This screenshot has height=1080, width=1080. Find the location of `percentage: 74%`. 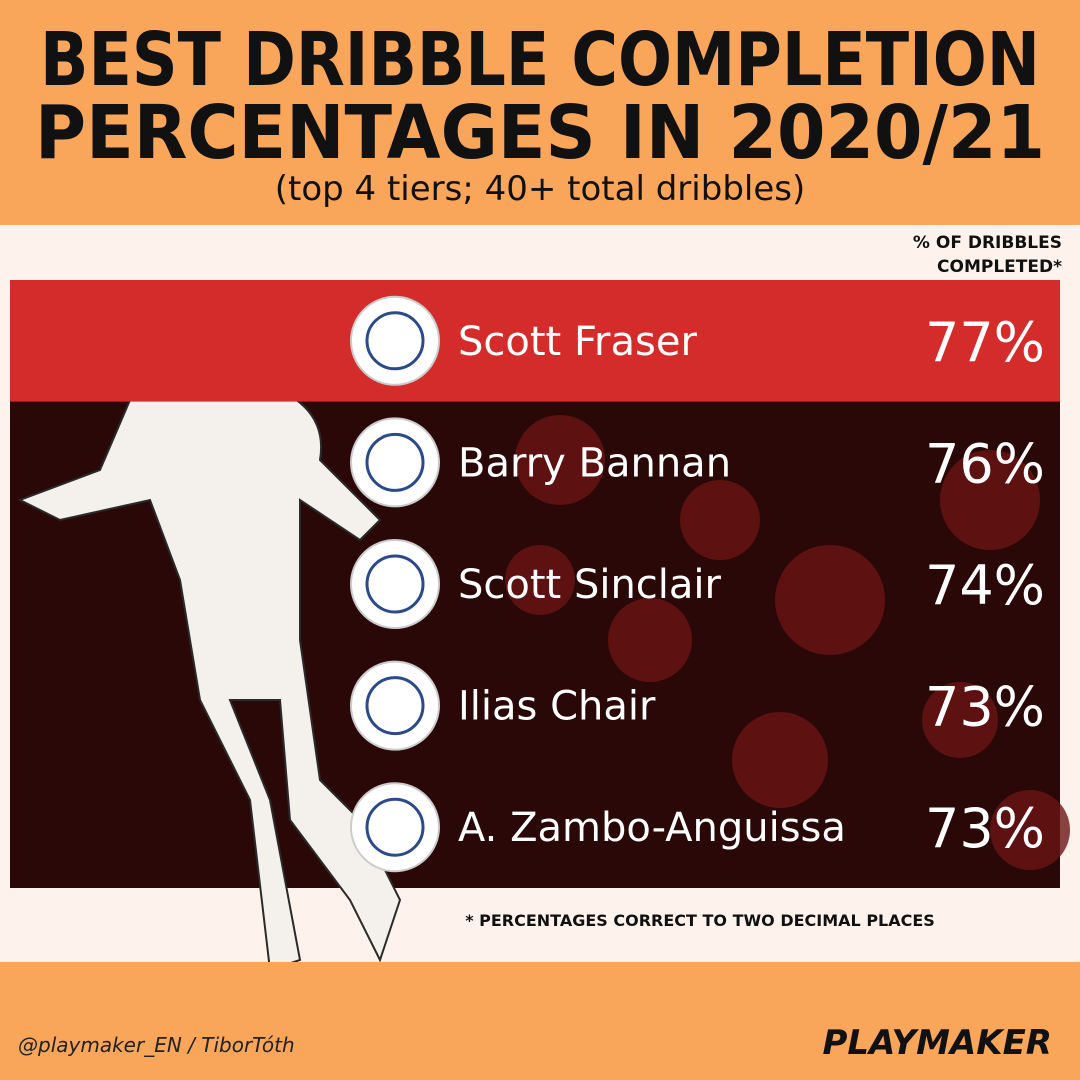

percentage: 74% is located at coordinates (985, 585).